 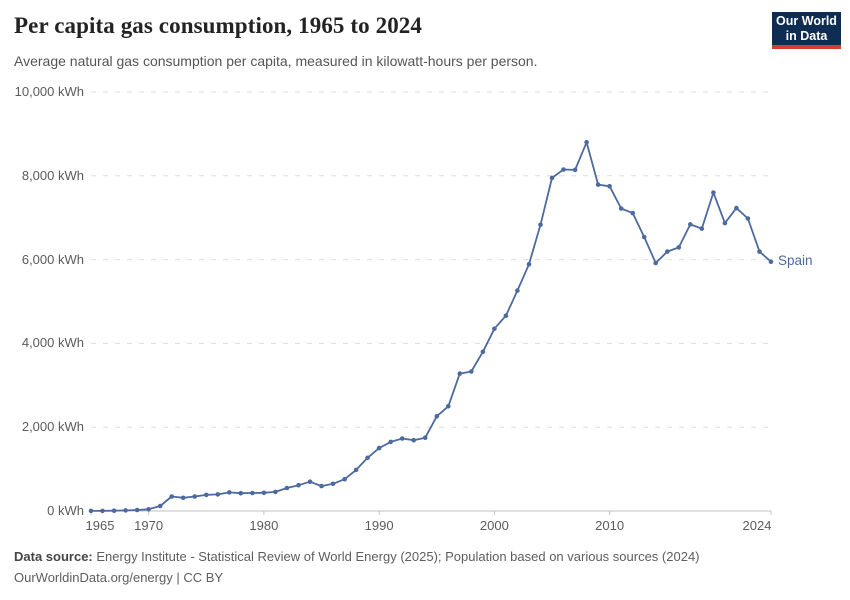 What do you see at coordinates (149, 525) in the screenshot?
I see `x-tick-label: 1970` at bounding box center [149, 525].